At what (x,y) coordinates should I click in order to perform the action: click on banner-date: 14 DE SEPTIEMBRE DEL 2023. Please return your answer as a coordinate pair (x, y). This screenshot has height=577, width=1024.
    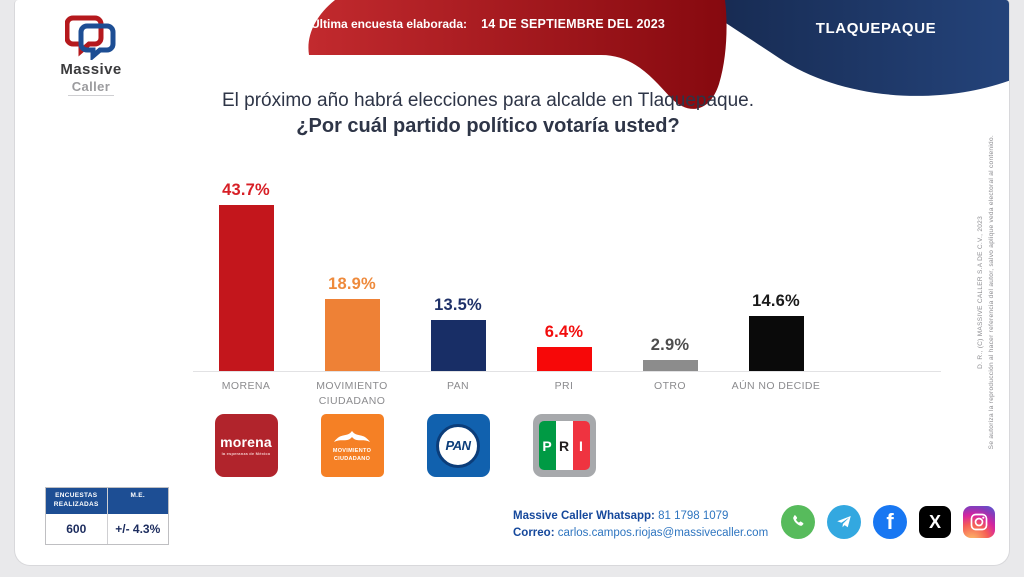
    Looking at the image, I should click on (573, 24).